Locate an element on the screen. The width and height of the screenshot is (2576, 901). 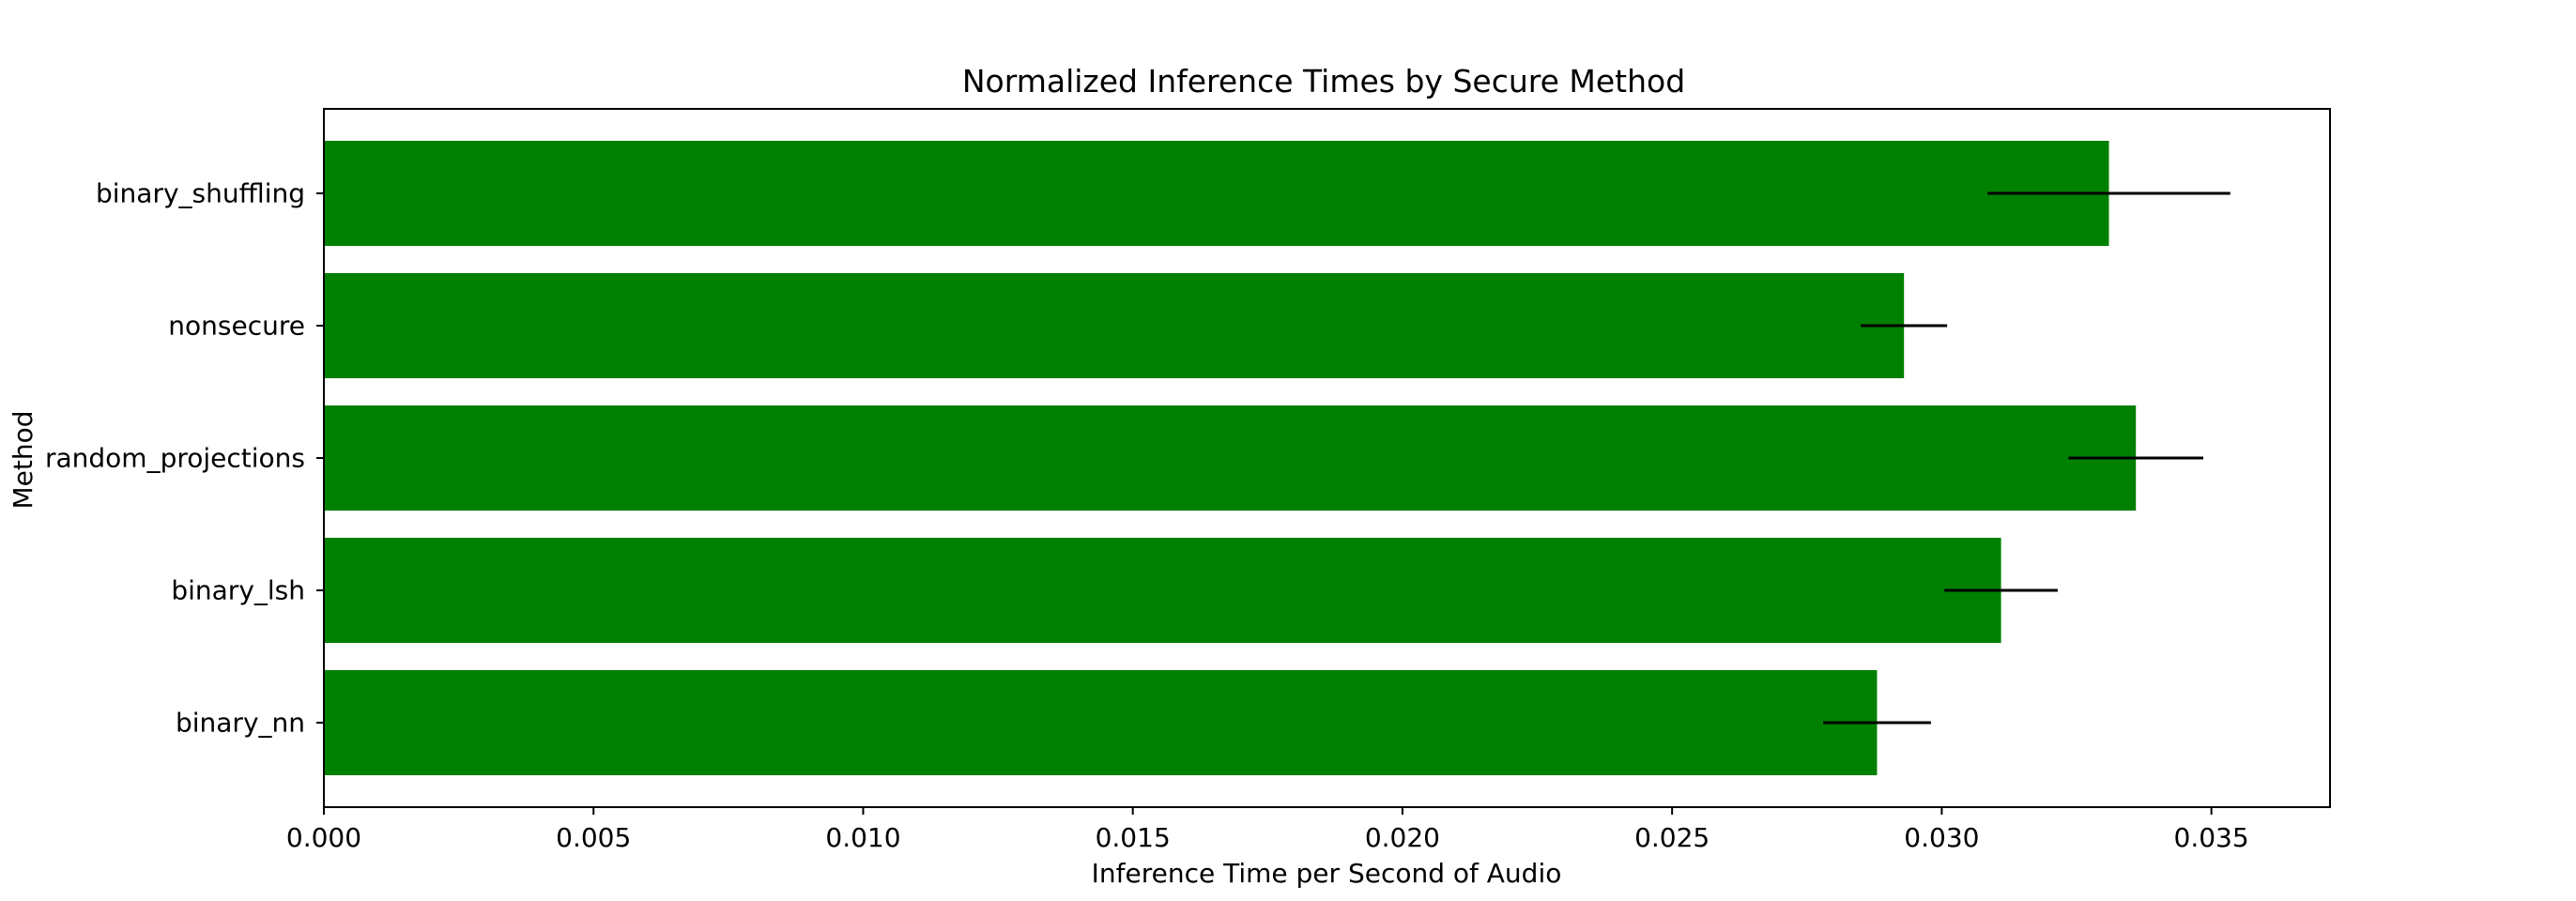
y-tick-label: binary_lsh is located at coordinates (238, 590).